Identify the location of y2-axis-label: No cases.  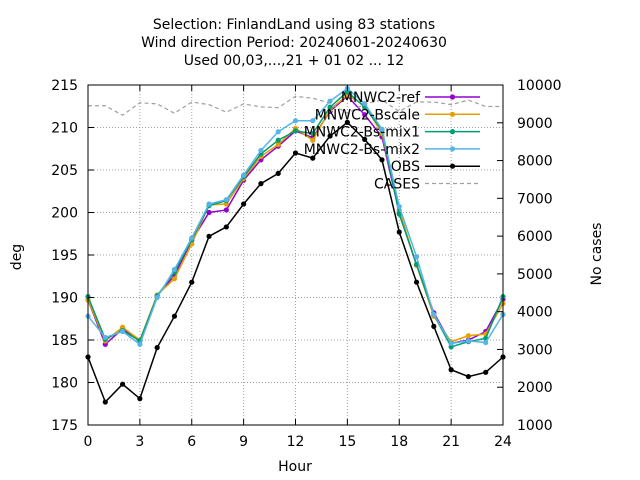
(597, 254).